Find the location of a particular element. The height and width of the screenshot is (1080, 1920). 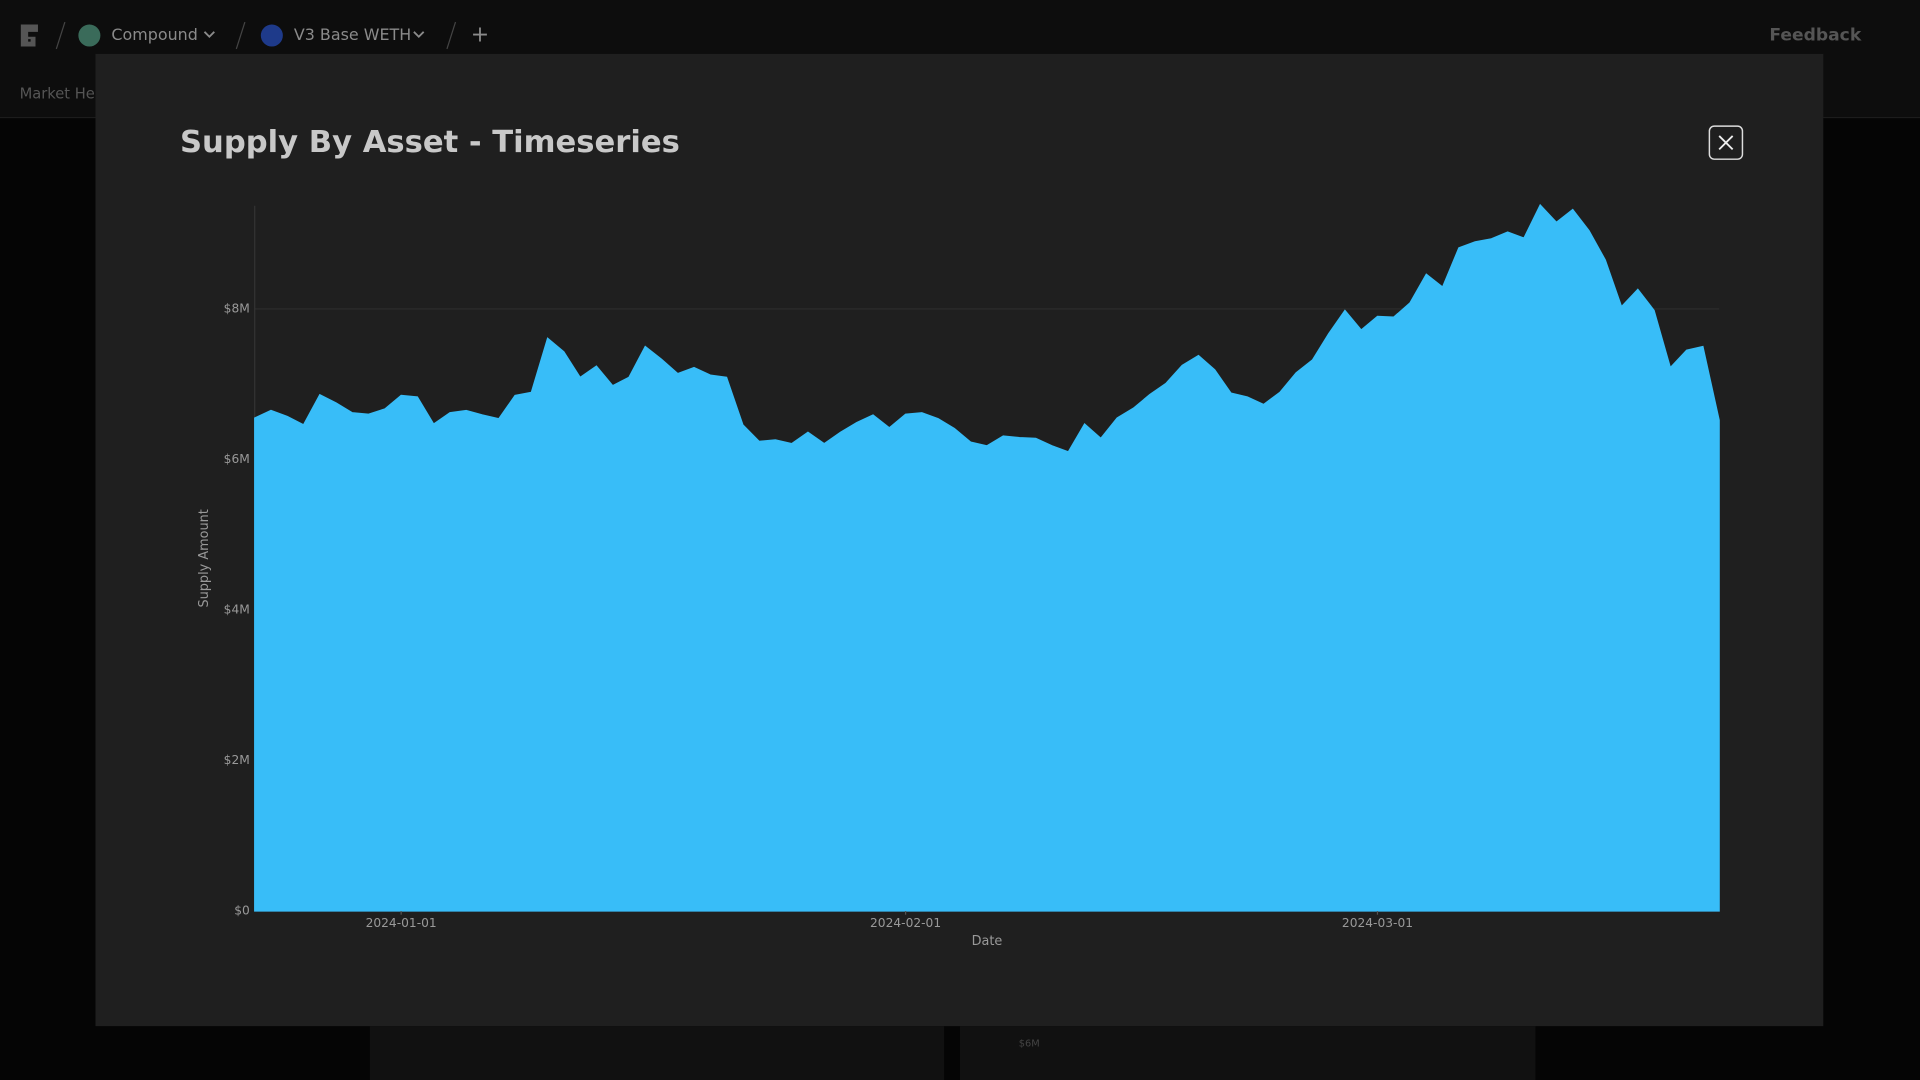

market-selector: V3 Base WETH is located at coordinates (352, 34).